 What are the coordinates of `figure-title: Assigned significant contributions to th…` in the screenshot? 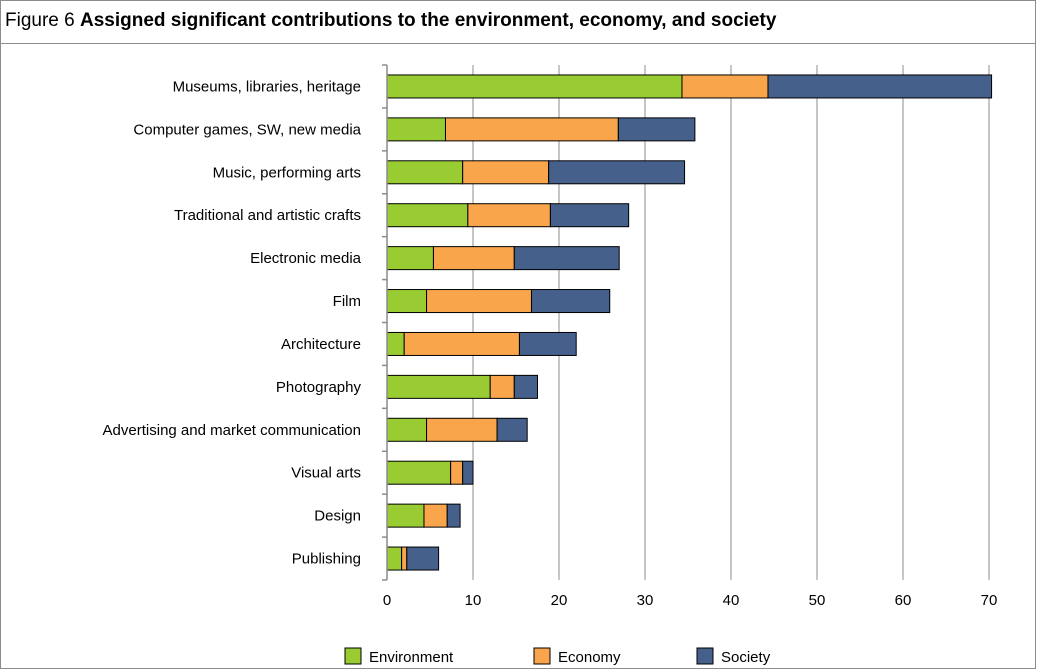 It's located at (428, 20).